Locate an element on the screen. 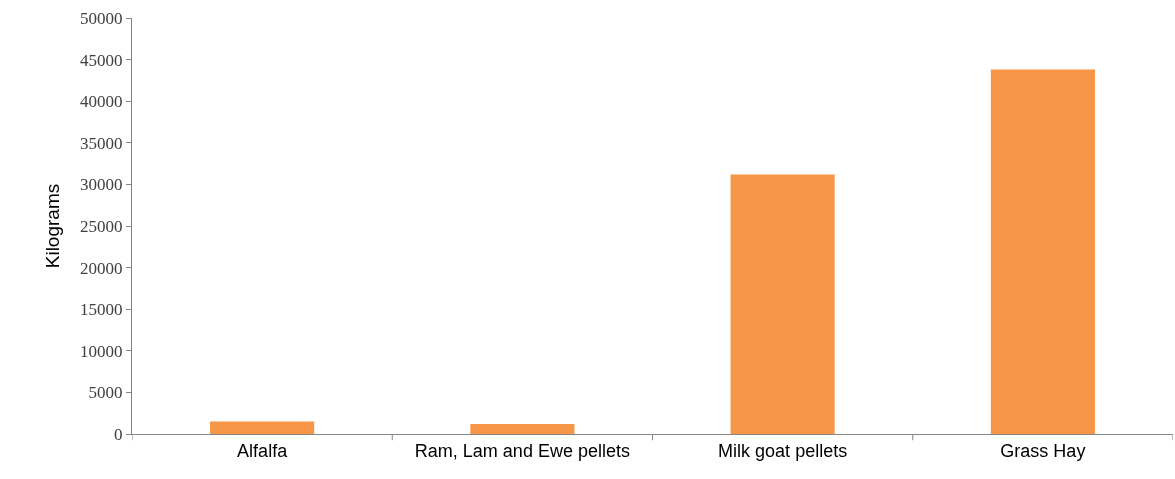 Image resolution: width=1175 pixels, height=479 pixels. y-tick-label: 40000 is located at coordinates (101, 102).